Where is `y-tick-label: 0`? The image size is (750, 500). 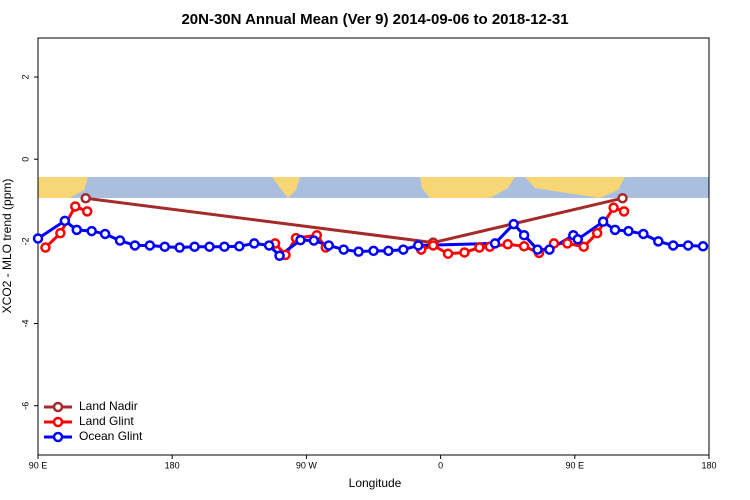 y-tick-label: 0 is located at coordinates (25, 159).